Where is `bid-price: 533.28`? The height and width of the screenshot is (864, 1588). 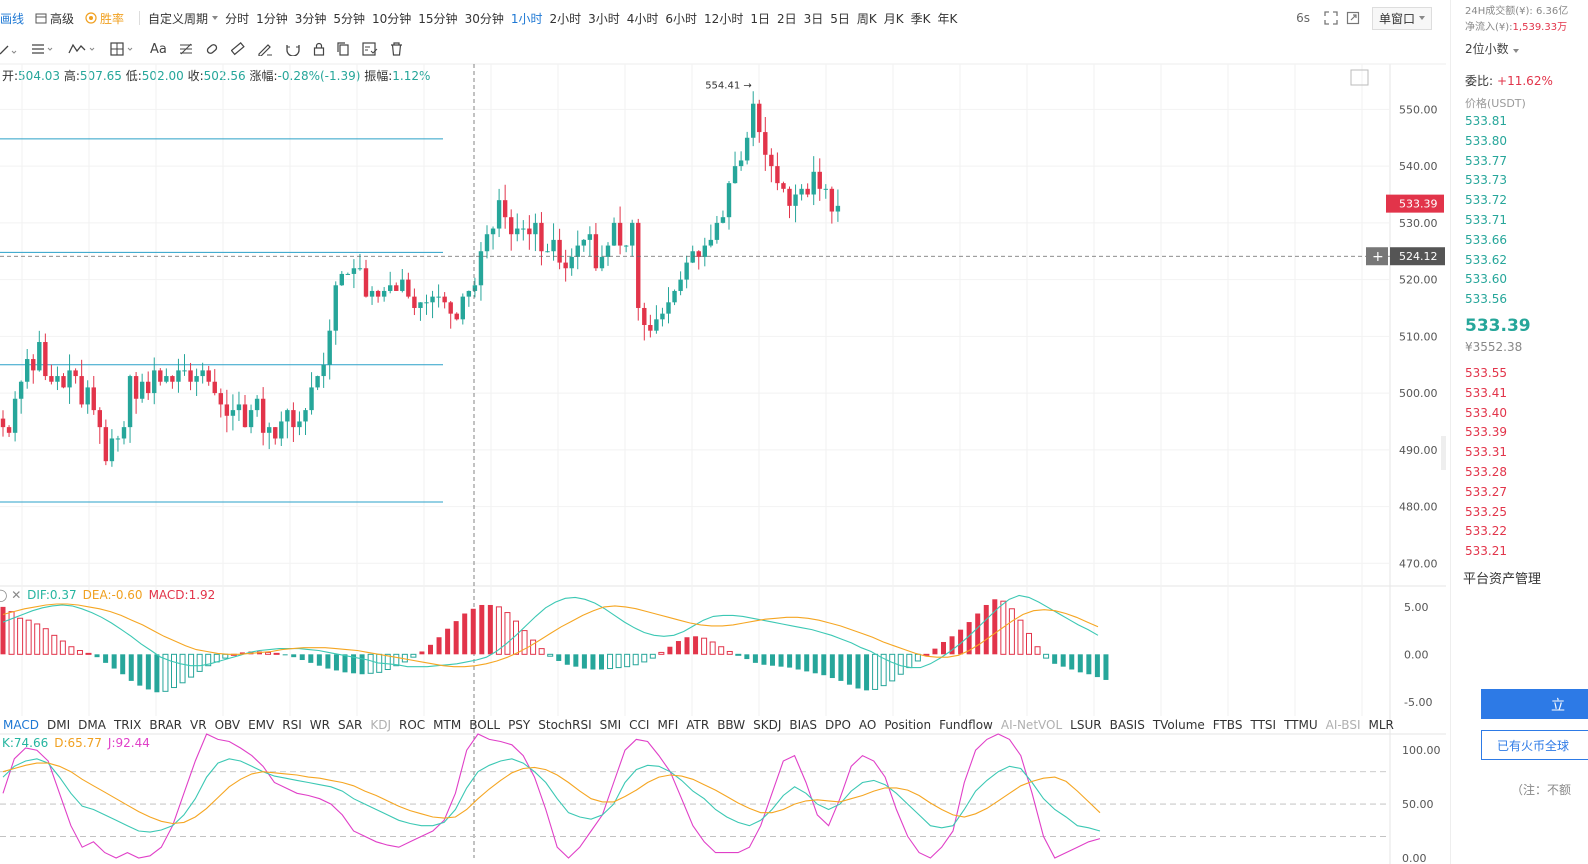
bid-price: 533.28 is located at coordinates (1486, 472).